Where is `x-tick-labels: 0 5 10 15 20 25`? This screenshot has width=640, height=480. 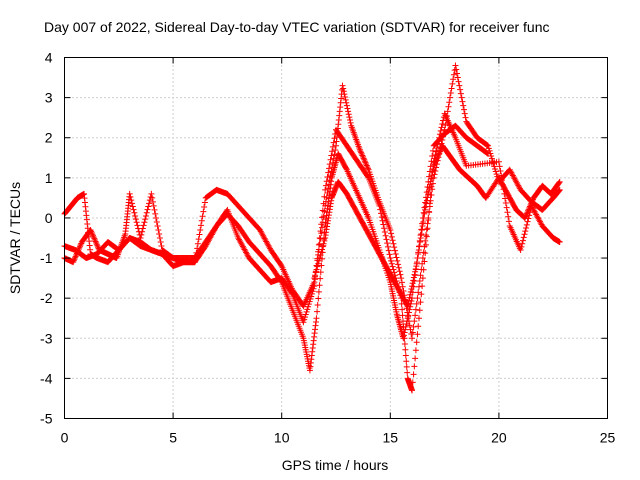 x-tick-labels: 0 5 10 15 20 25 is located at coordinates (338, 438).